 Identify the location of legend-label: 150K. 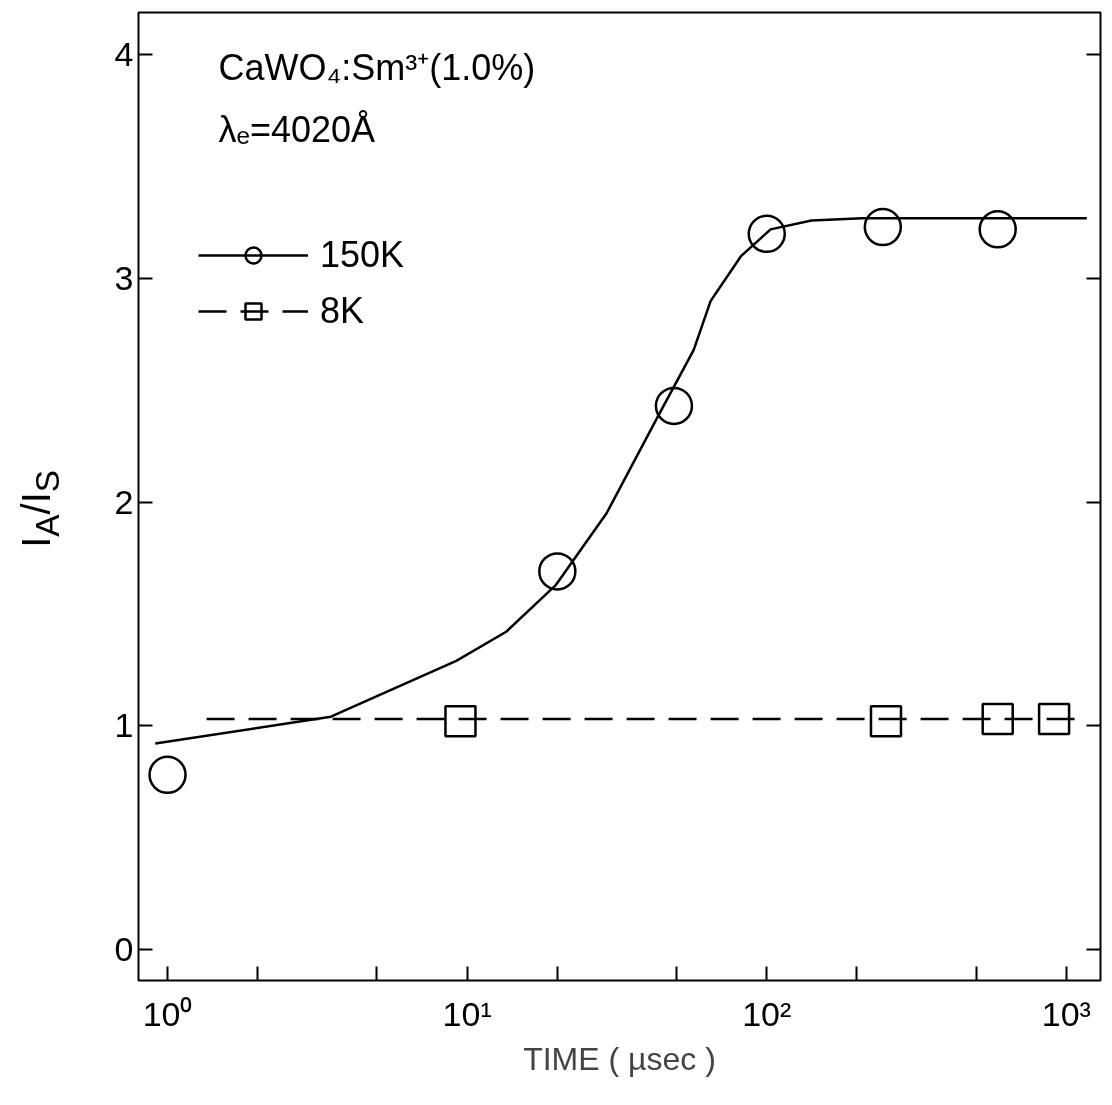
(362, 255).